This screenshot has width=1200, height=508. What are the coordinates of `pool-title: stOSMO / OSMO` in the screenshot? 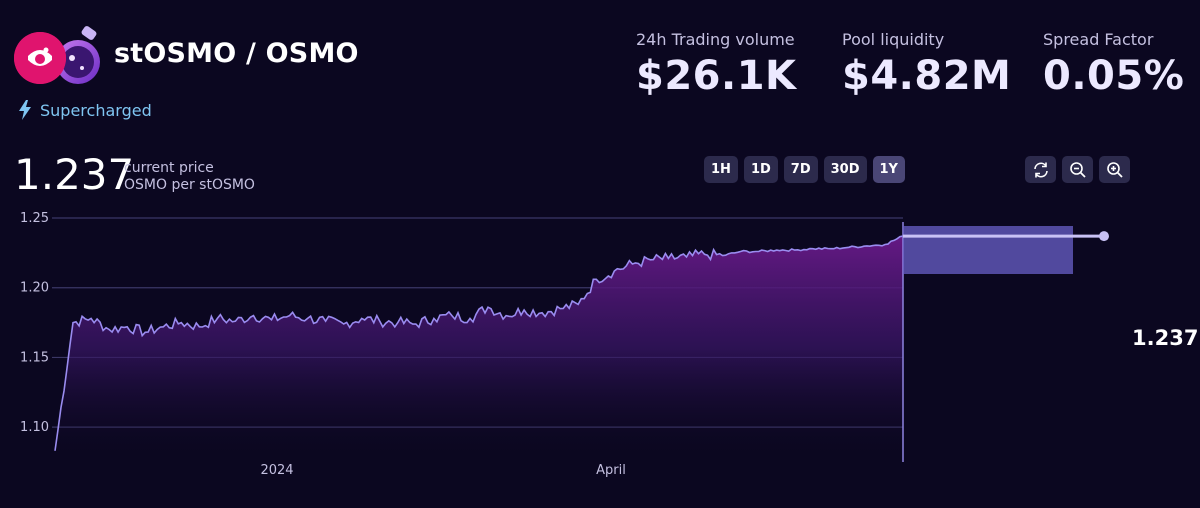 It's located at (236, 53).